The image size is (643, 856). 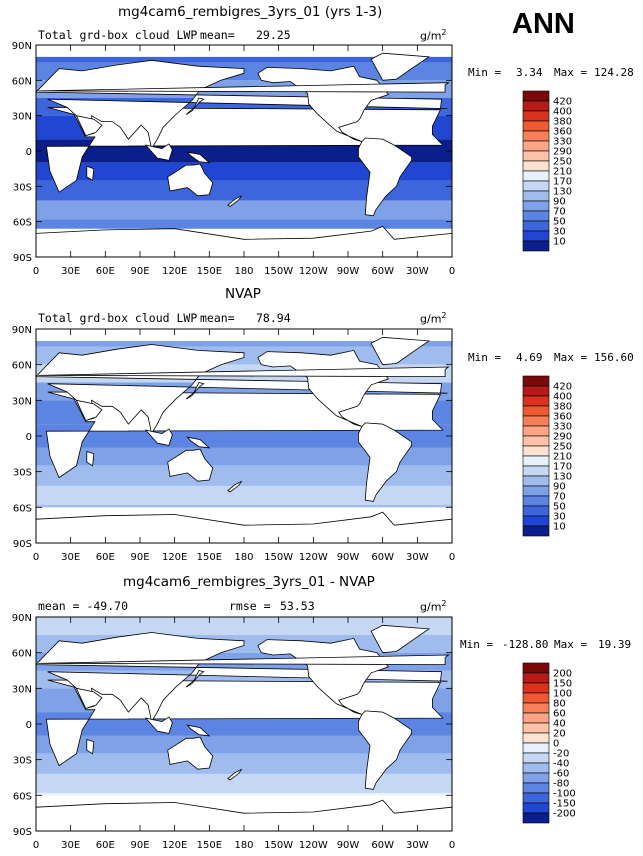 I want to click on panel-2-min-value: 4.69, so click(x=529, y=357).